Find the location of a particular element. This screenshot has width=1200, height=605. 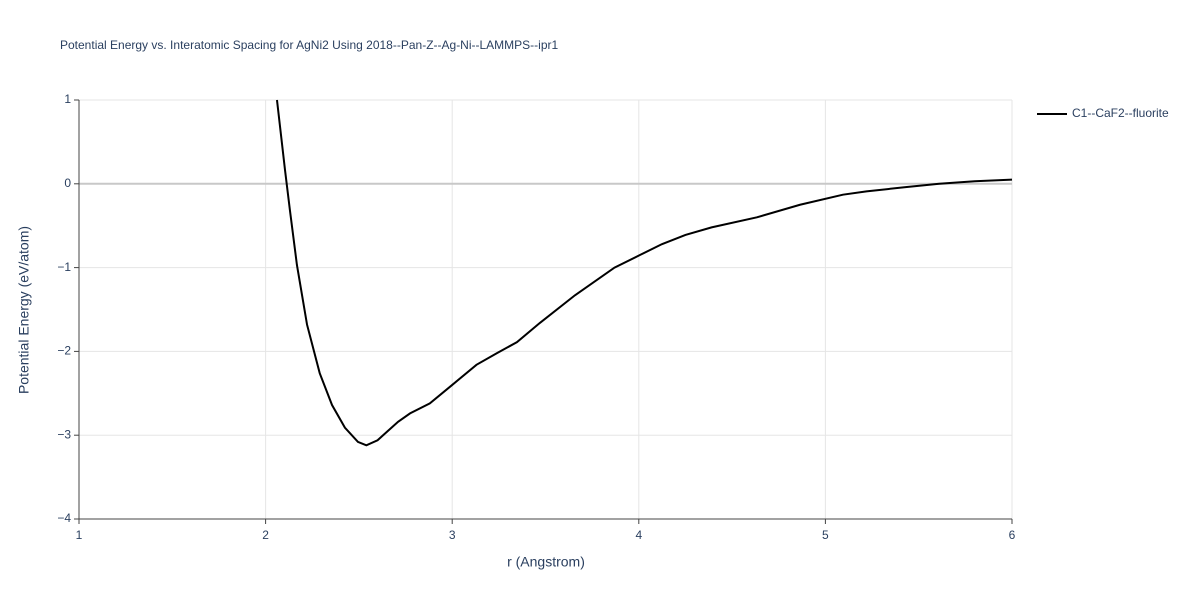

x-tick-label: 3 is located at coordinates (452, 535).